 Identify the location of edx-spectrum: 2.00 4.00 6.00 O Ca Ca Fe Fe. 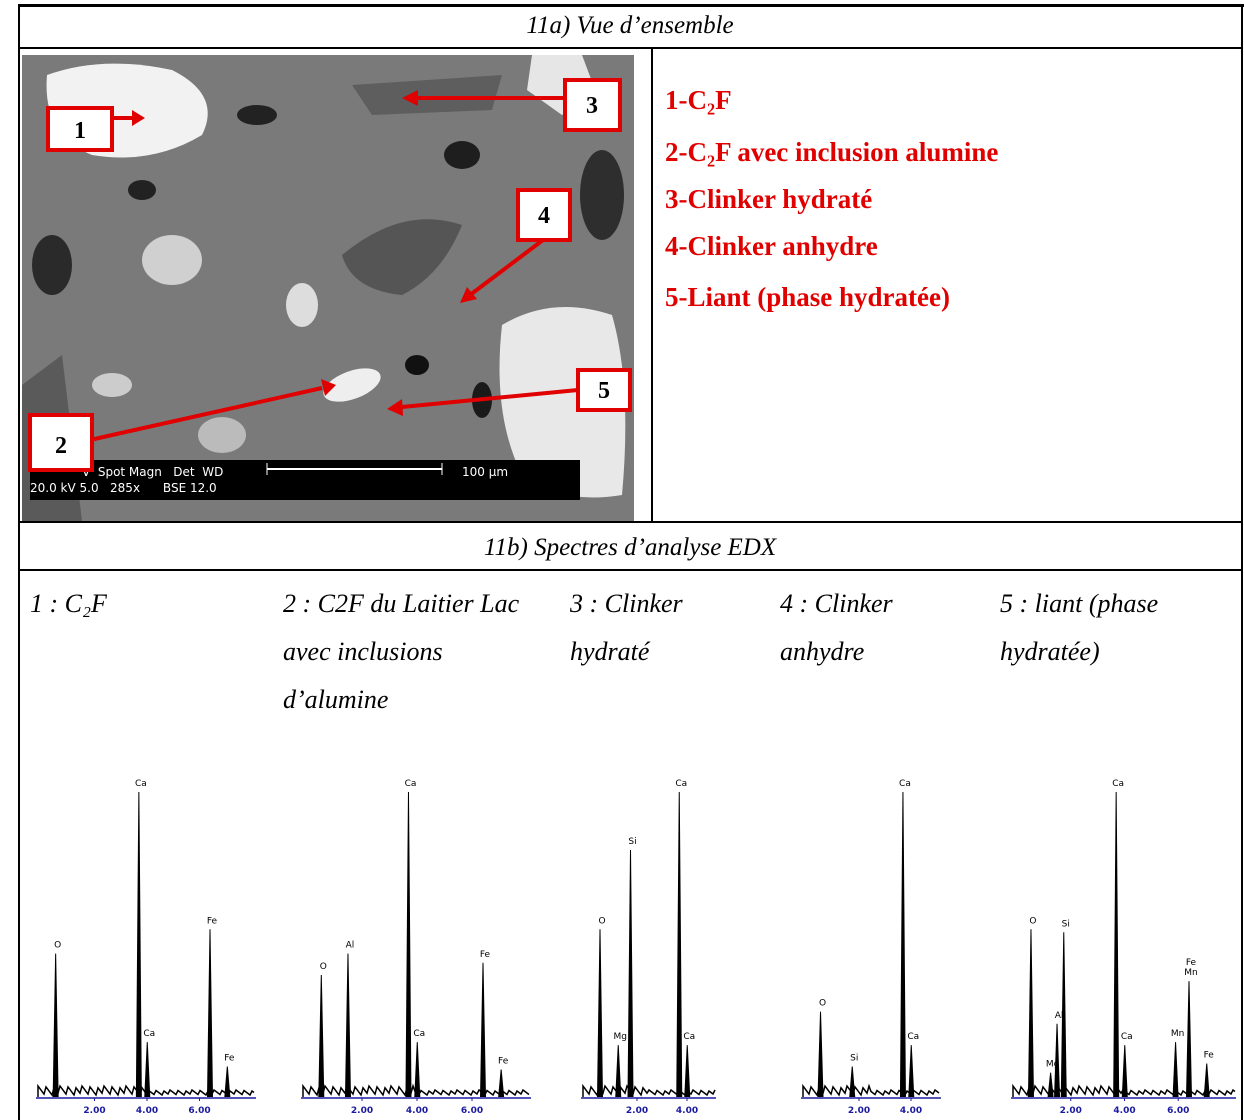
(146, 947).